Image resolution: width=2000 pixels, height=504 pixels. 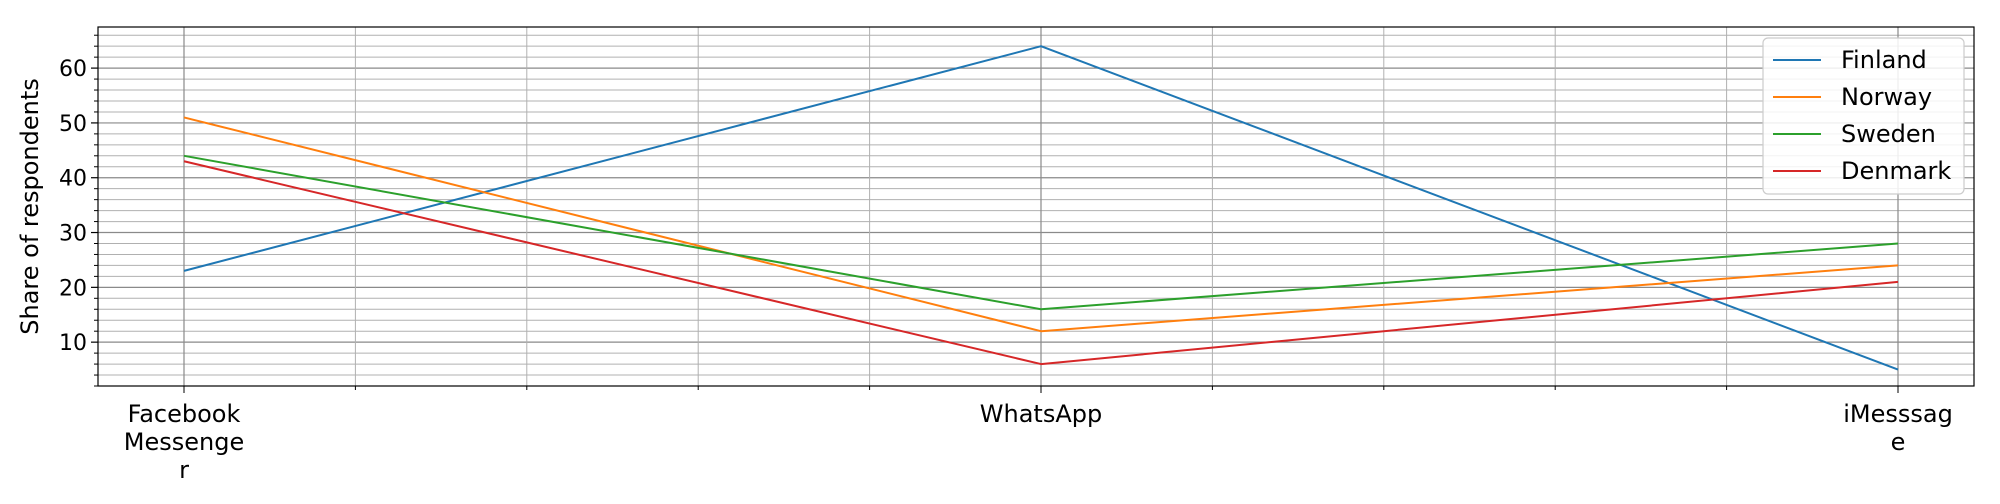 What do you see at coordinates (184, 414) in the screenshot?
I see `x-tick-label-line: Facebook` at bounding box center [184, 414].